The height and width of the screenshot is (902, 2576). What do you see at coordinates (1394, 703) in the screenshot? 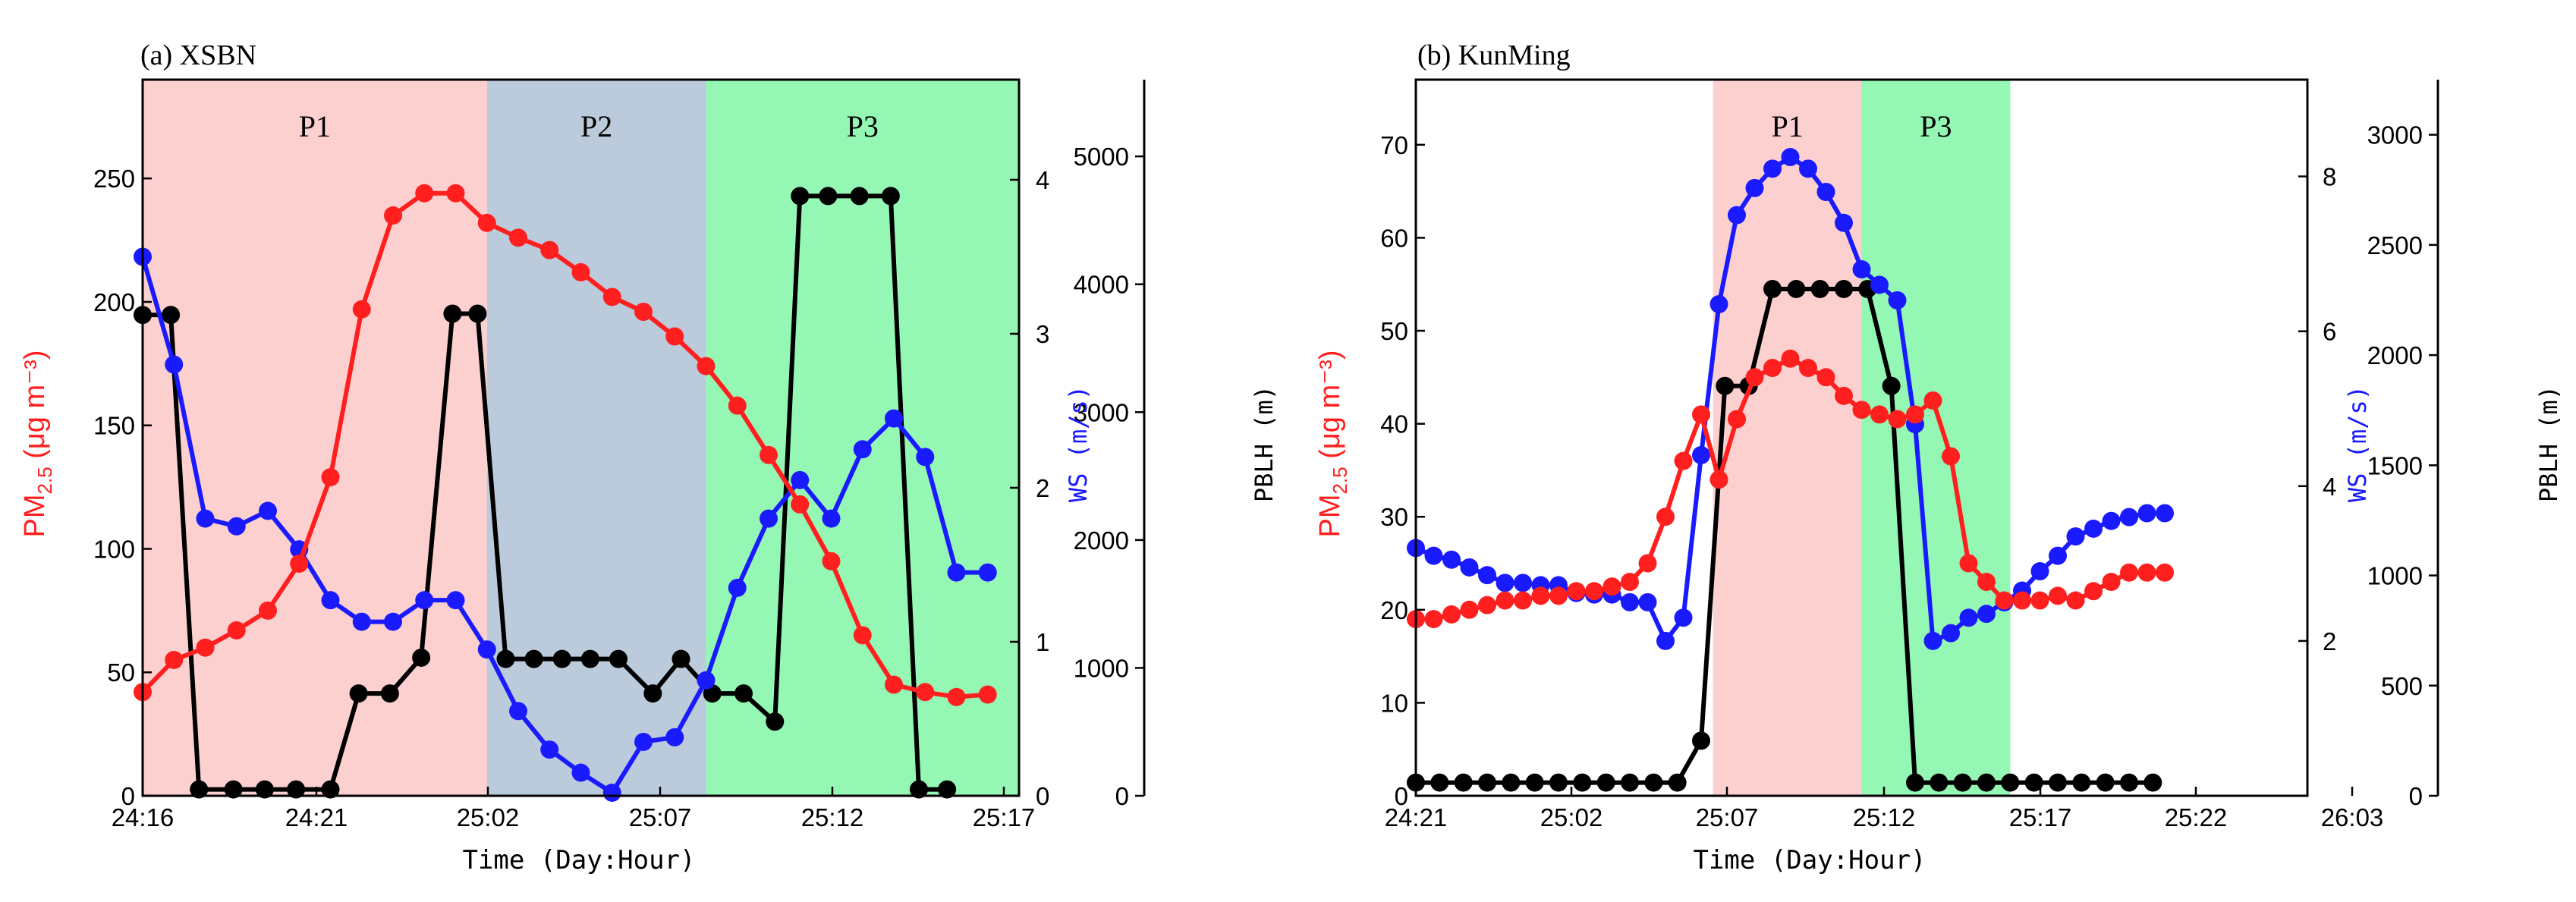
I see `y-left-tick-label: 10` at bounding box center [1394, 703].